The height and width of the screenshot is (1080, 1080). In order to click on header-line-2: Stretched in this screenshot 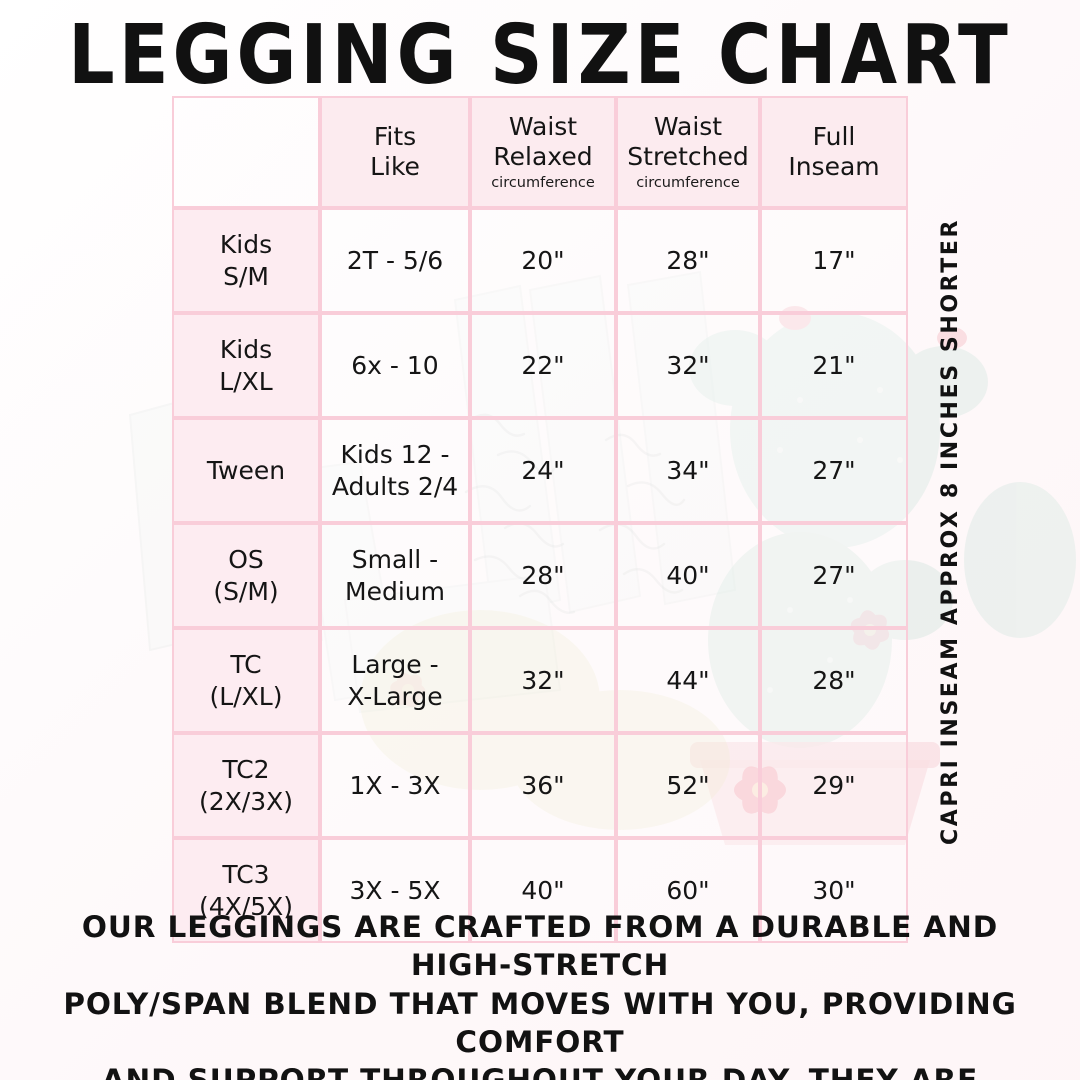, I will do `click(688, 157)`.